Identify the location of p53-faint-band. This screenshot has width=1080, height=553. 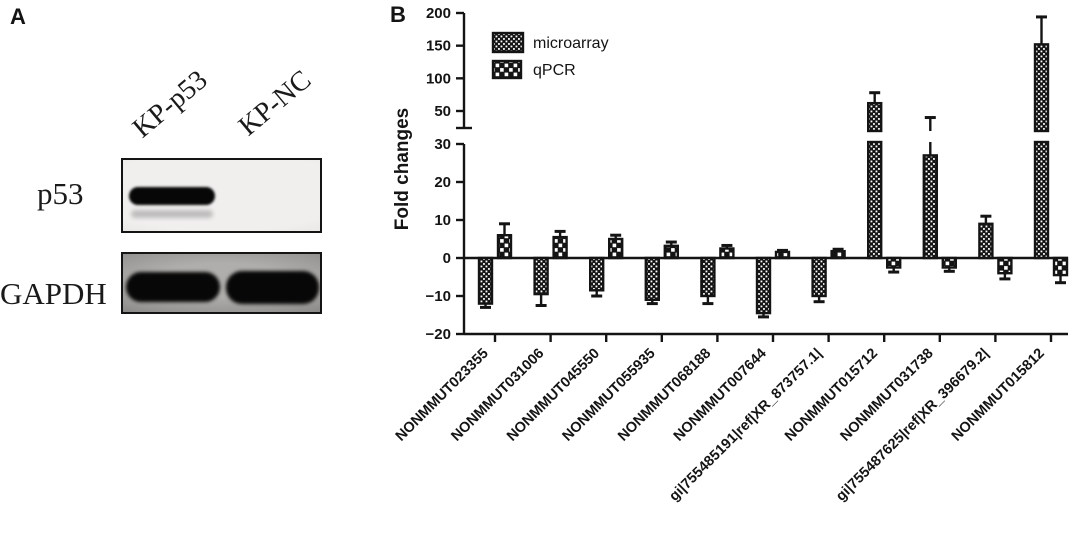
(172, 214).